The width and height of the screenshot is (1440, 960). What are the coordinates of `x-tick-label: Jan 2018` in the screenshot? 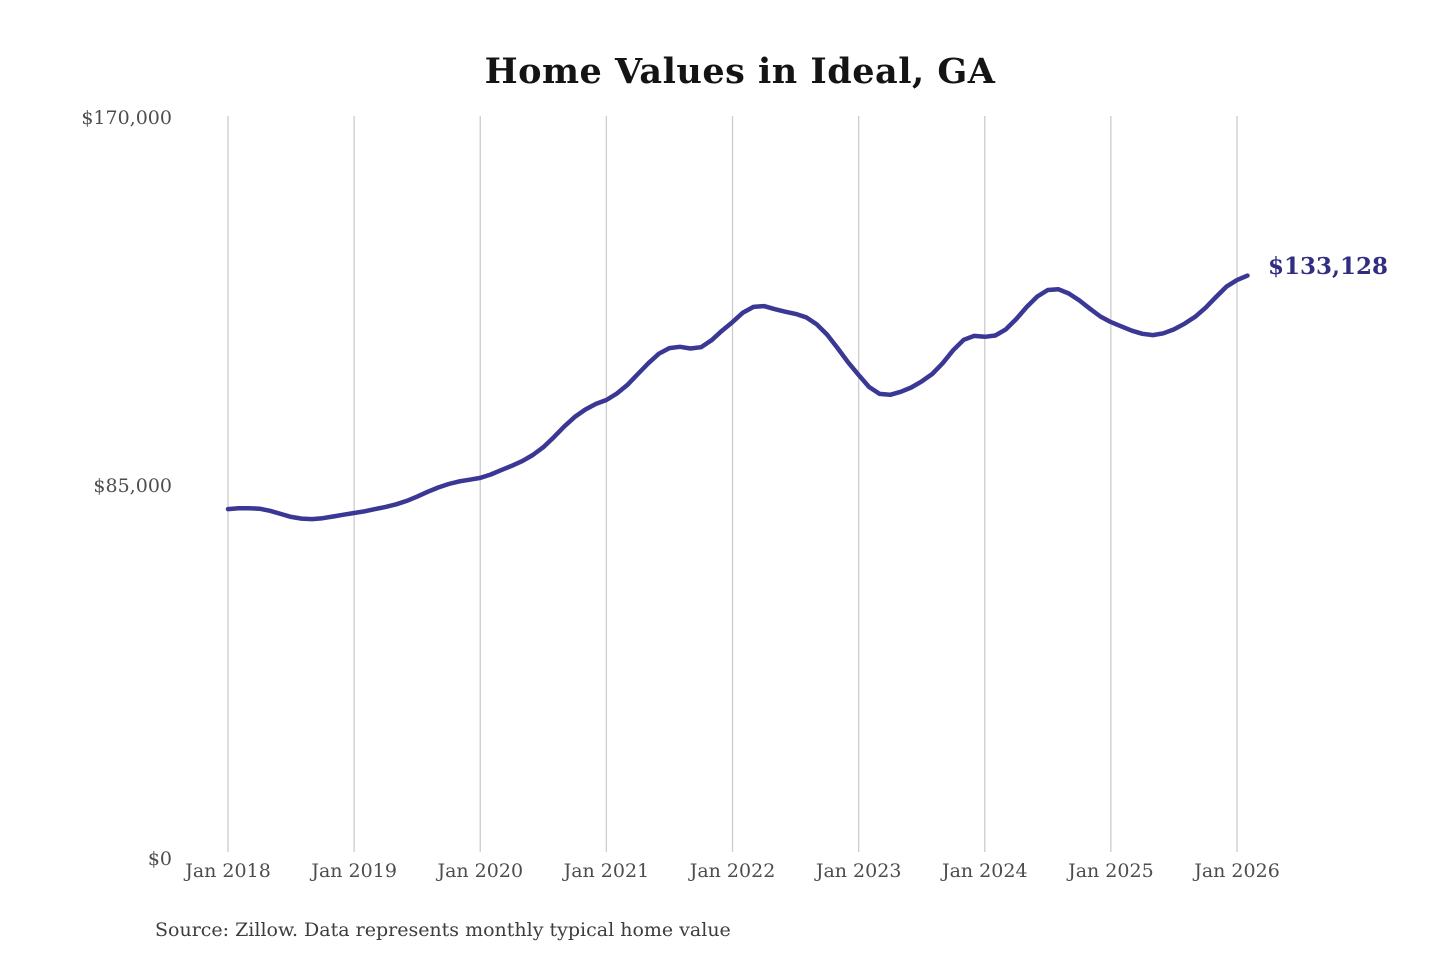 It's located at (227, 871).